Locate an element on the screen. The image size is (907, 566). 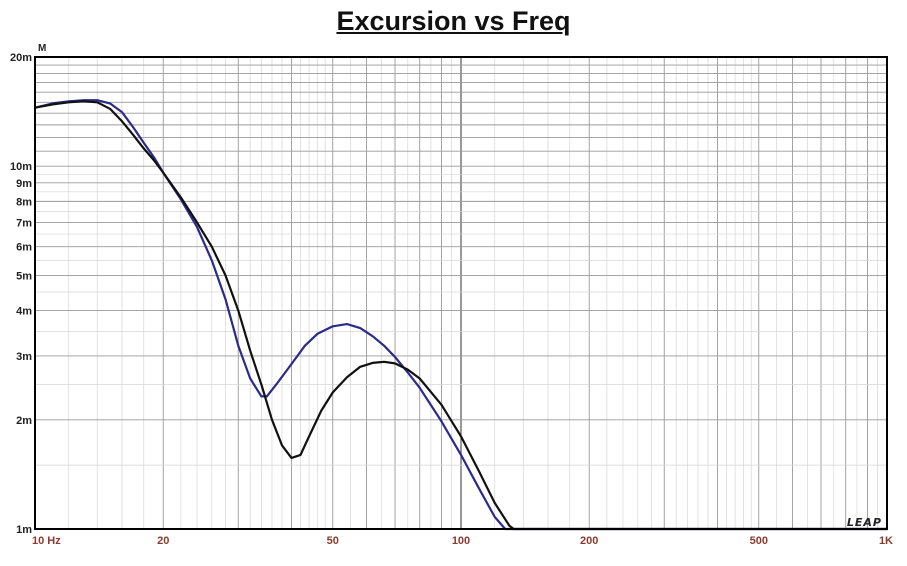
y-tick-label: 8m is located at coordinates (24, 202).